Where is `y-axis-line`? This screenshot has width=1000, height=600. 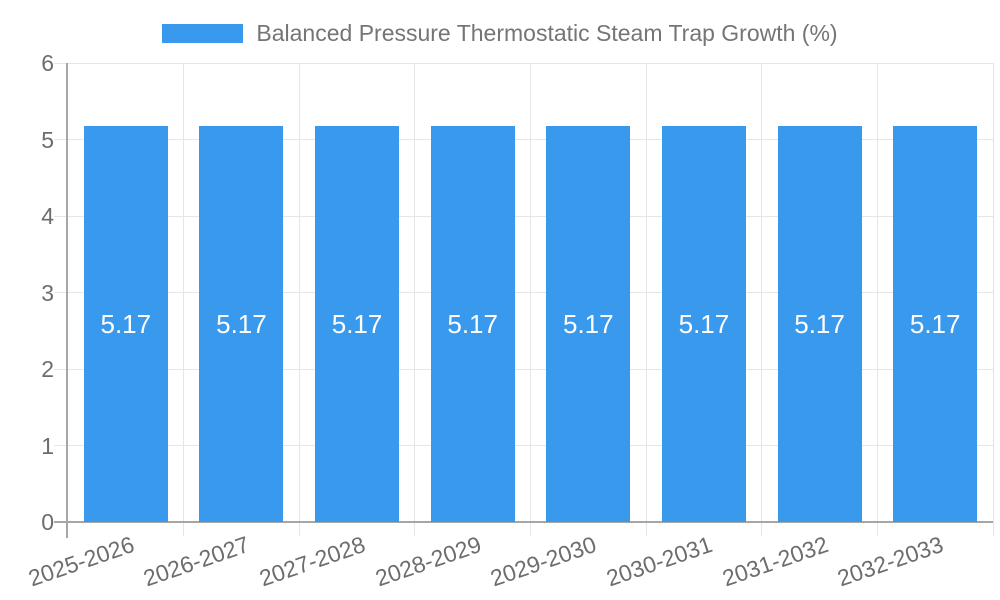 y-axis-line is located at coordinates (67, 300).